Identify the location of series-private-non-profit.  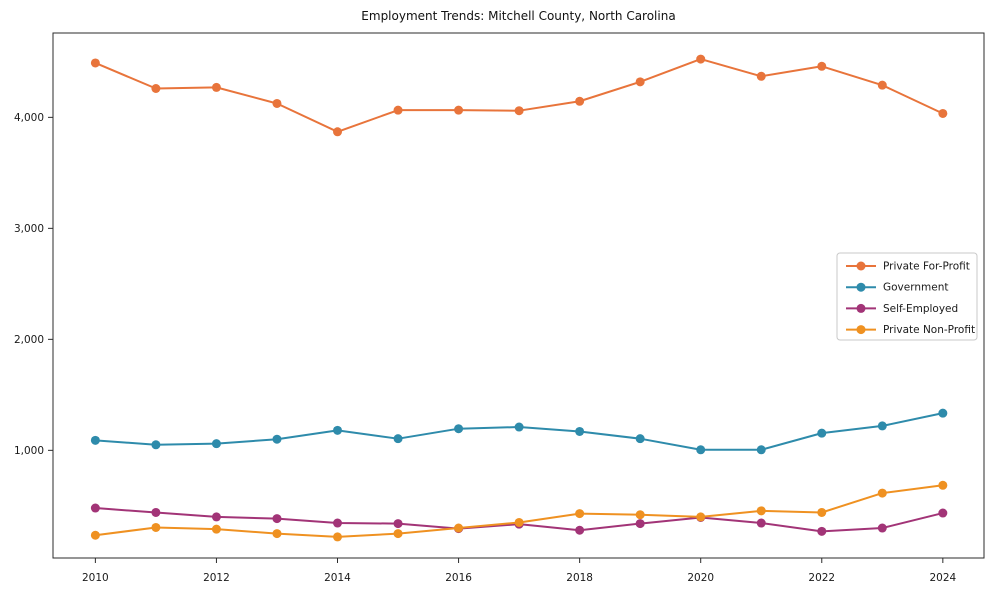
(519, 511).